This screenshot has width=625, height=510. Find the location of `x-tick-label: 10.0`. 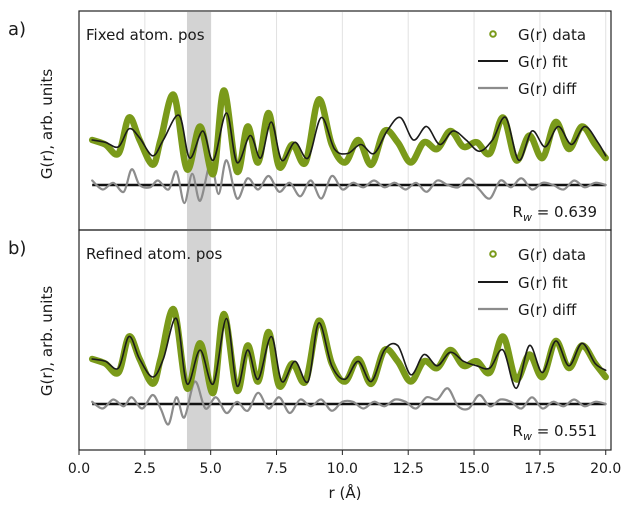

x-tick-label: 10.0 is located at coordinates (342, 469).